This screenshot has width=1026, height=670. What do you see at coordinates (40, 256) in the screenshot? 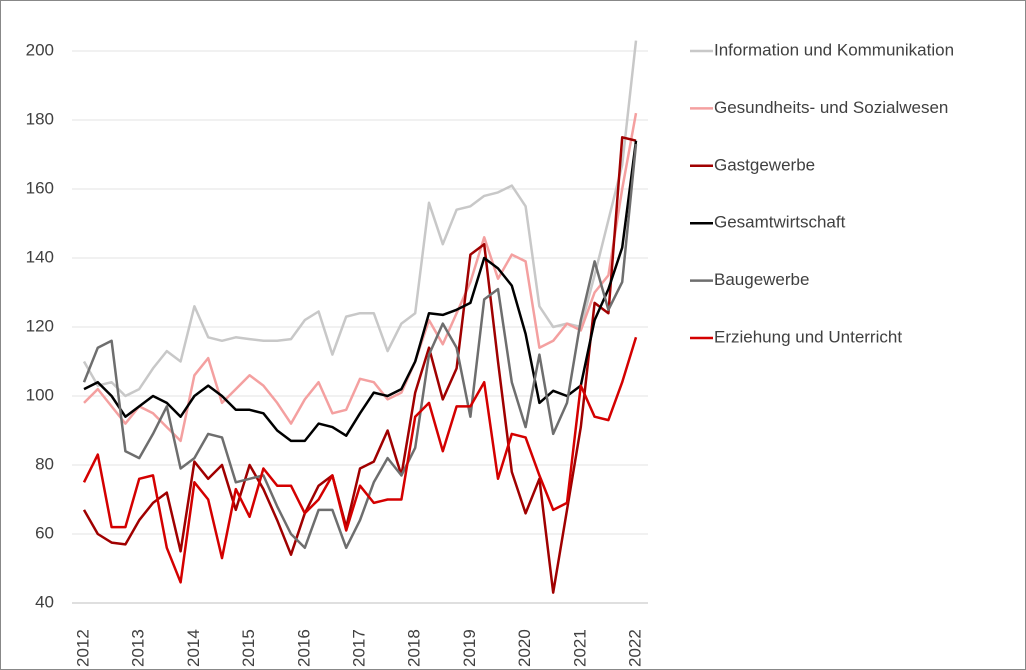
I see `y-tick-label: 140` at bounding box center [40, 256].